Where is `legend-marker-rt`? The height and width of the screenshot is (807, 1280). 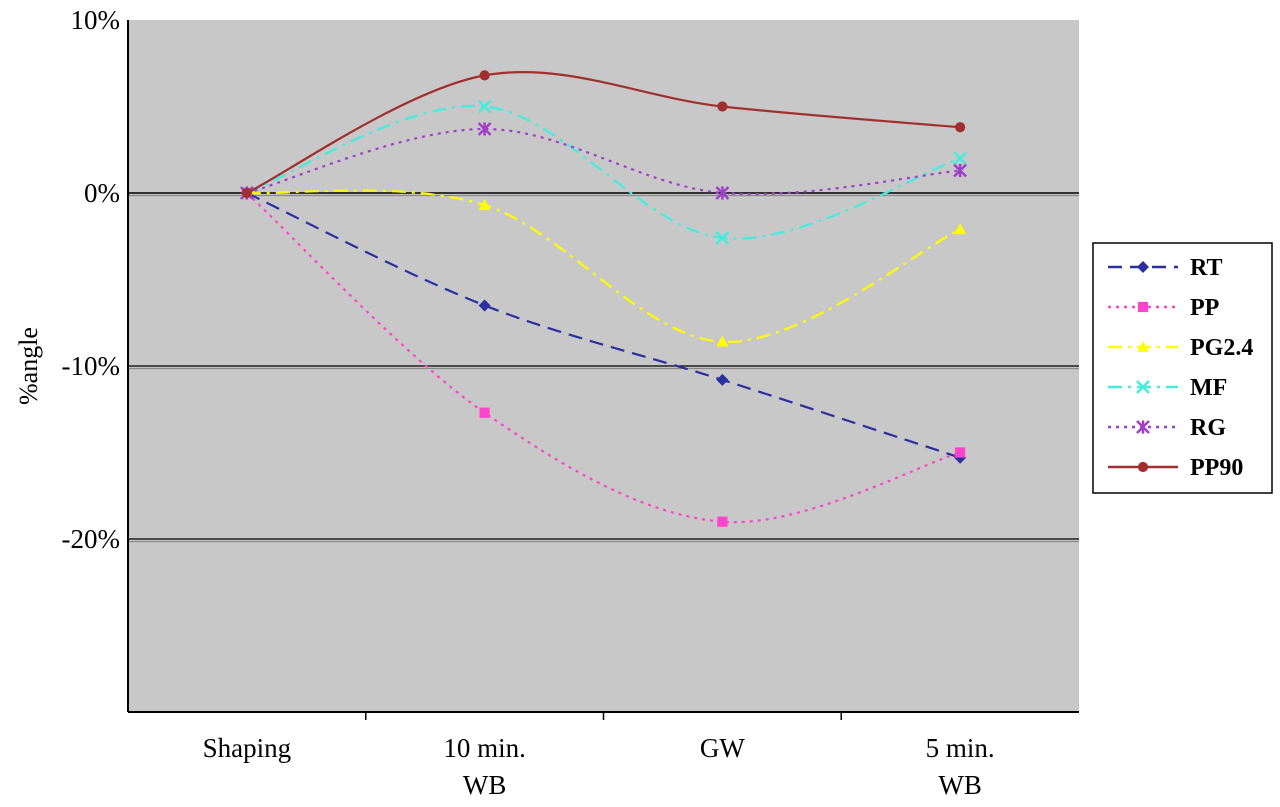 legend-marker-rt is located at coordinates (1143, 267).